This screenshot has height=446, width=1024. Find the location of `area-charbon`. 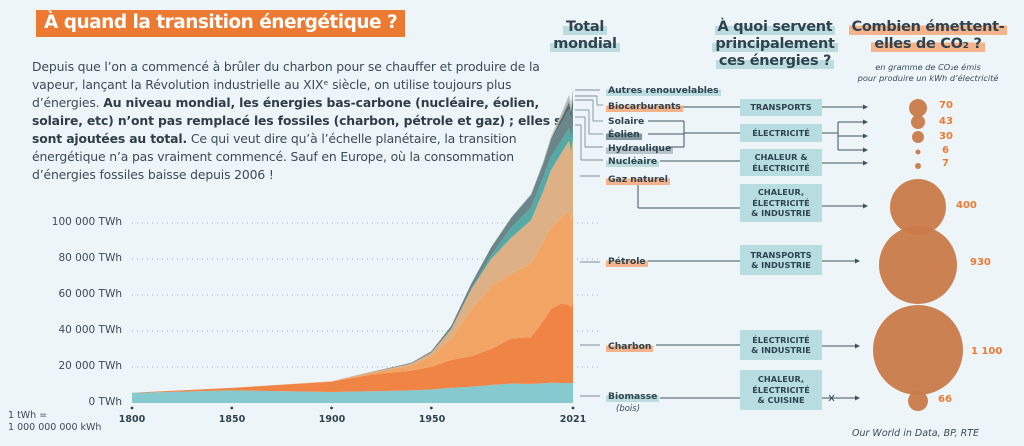

area-charbon is located at coordinates (352, 347).